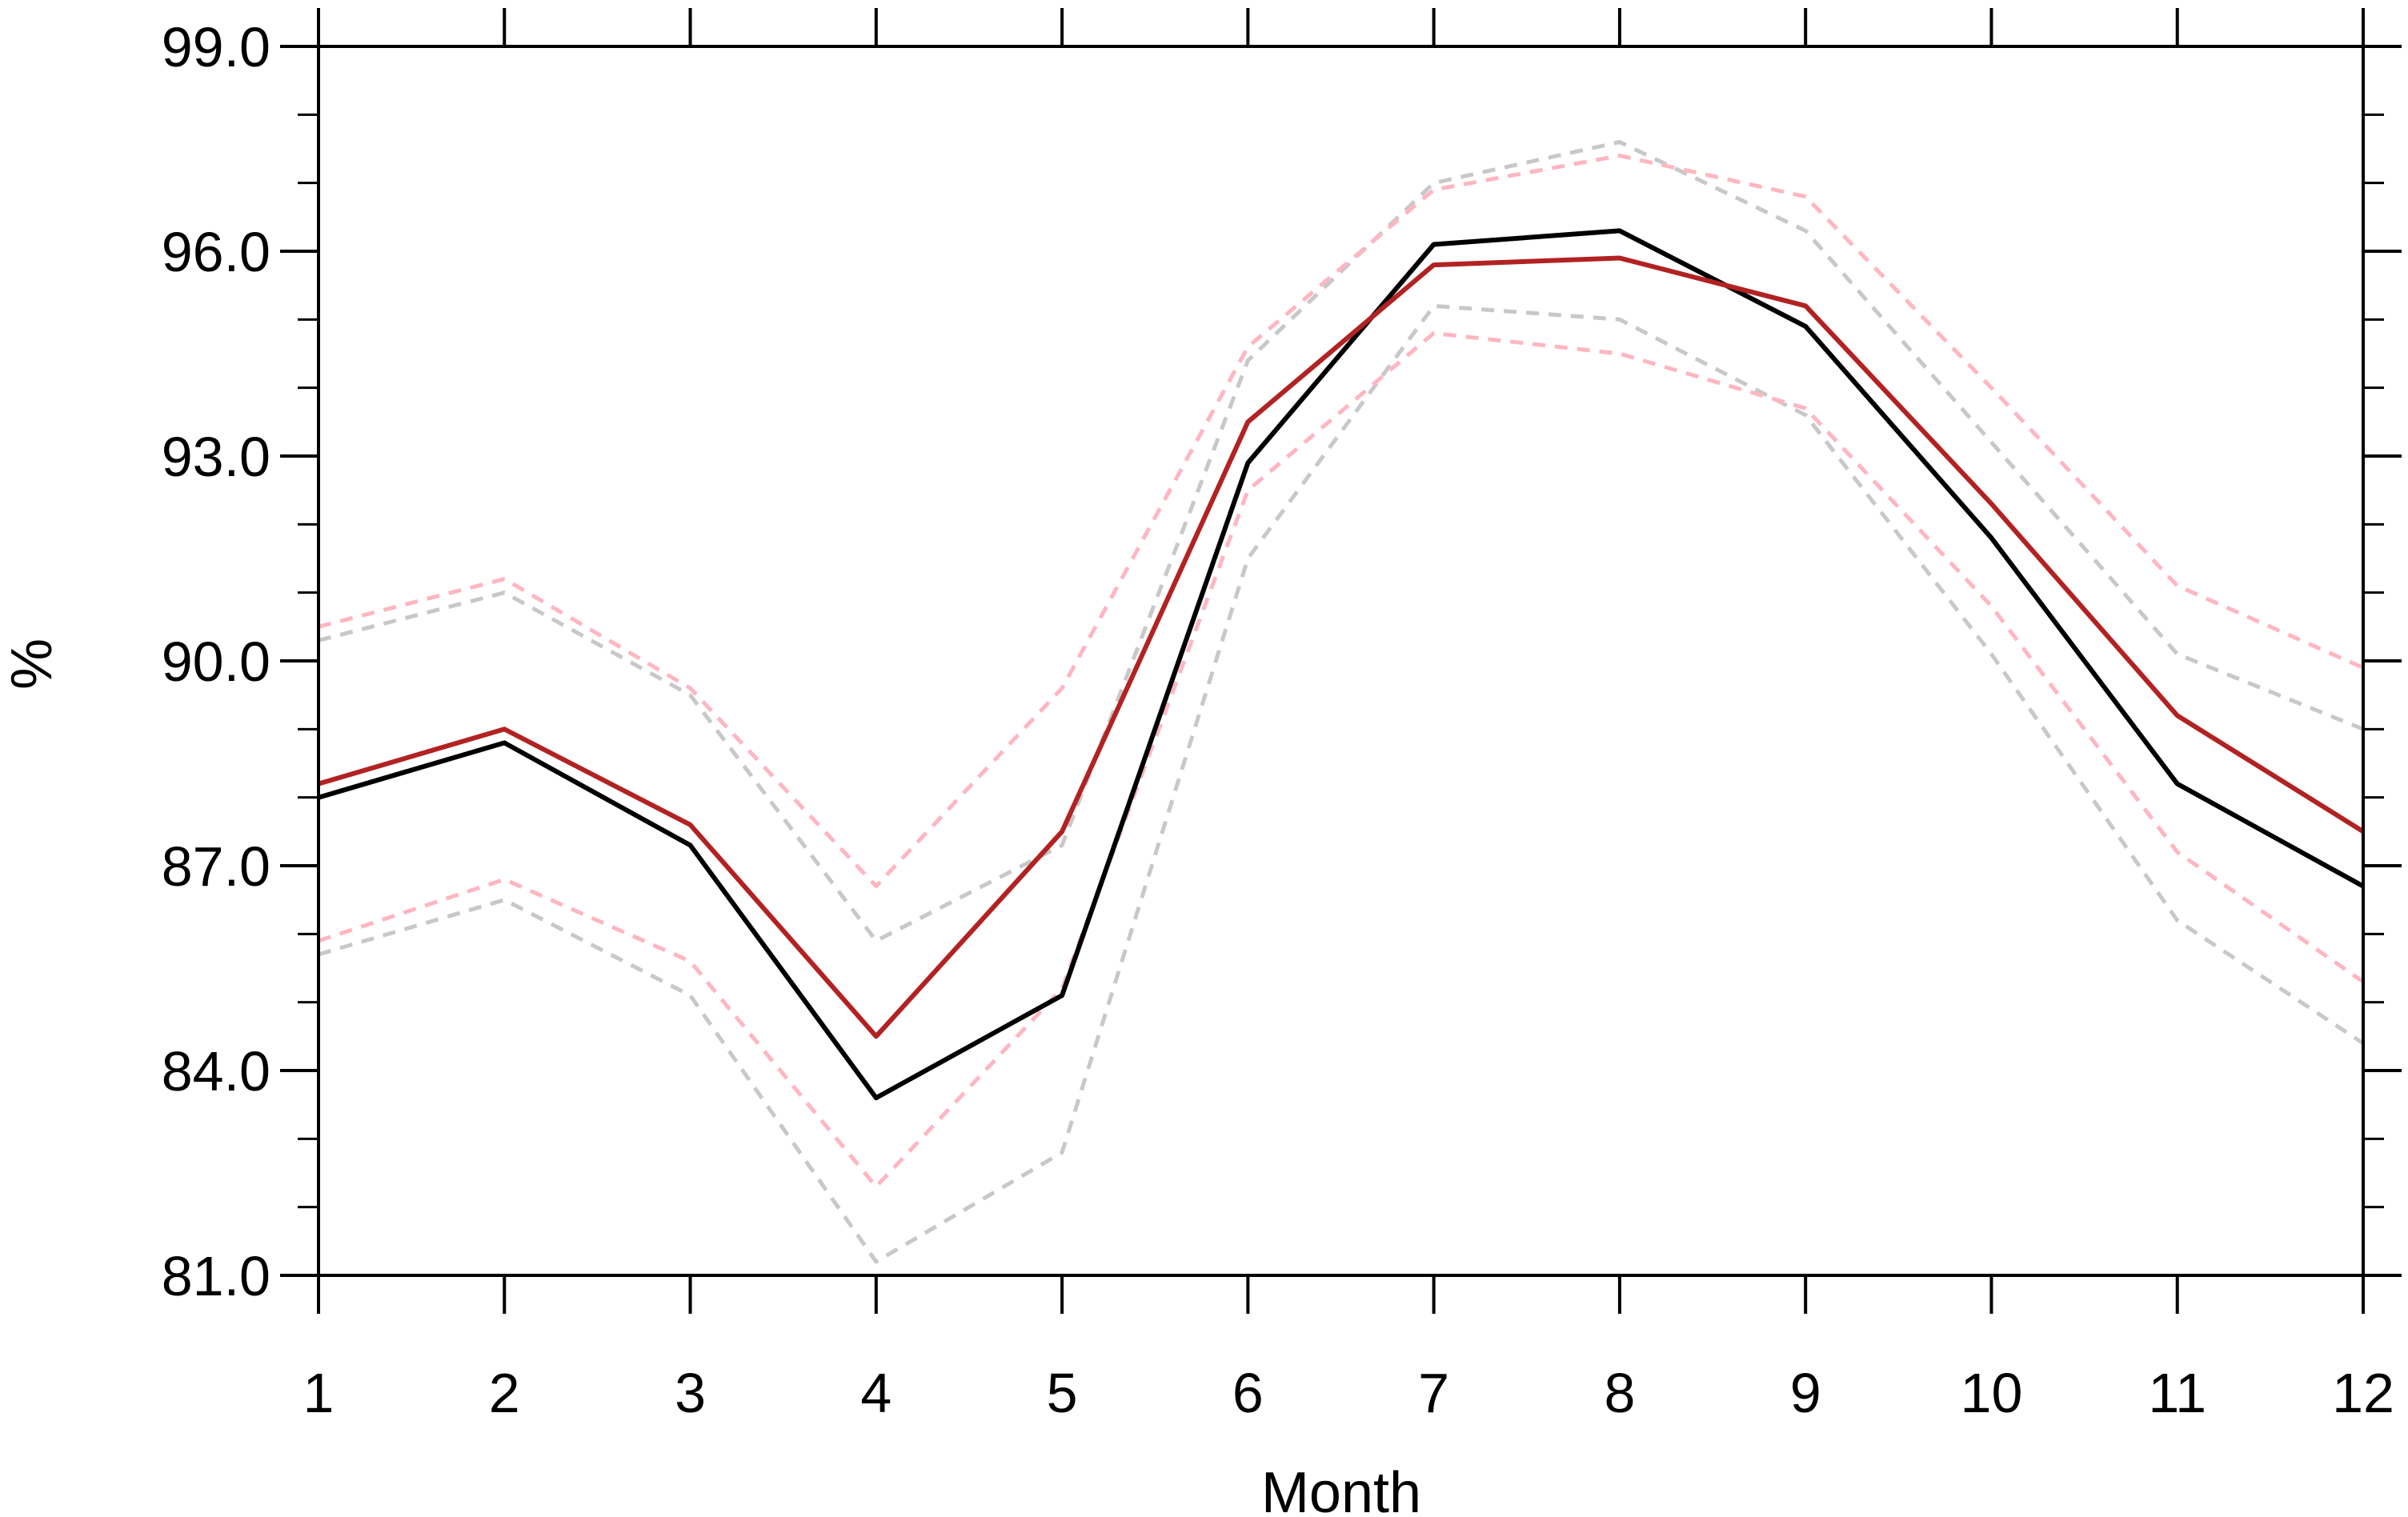  I want to click on x-axis-title: Month, so click(1341, 1489).